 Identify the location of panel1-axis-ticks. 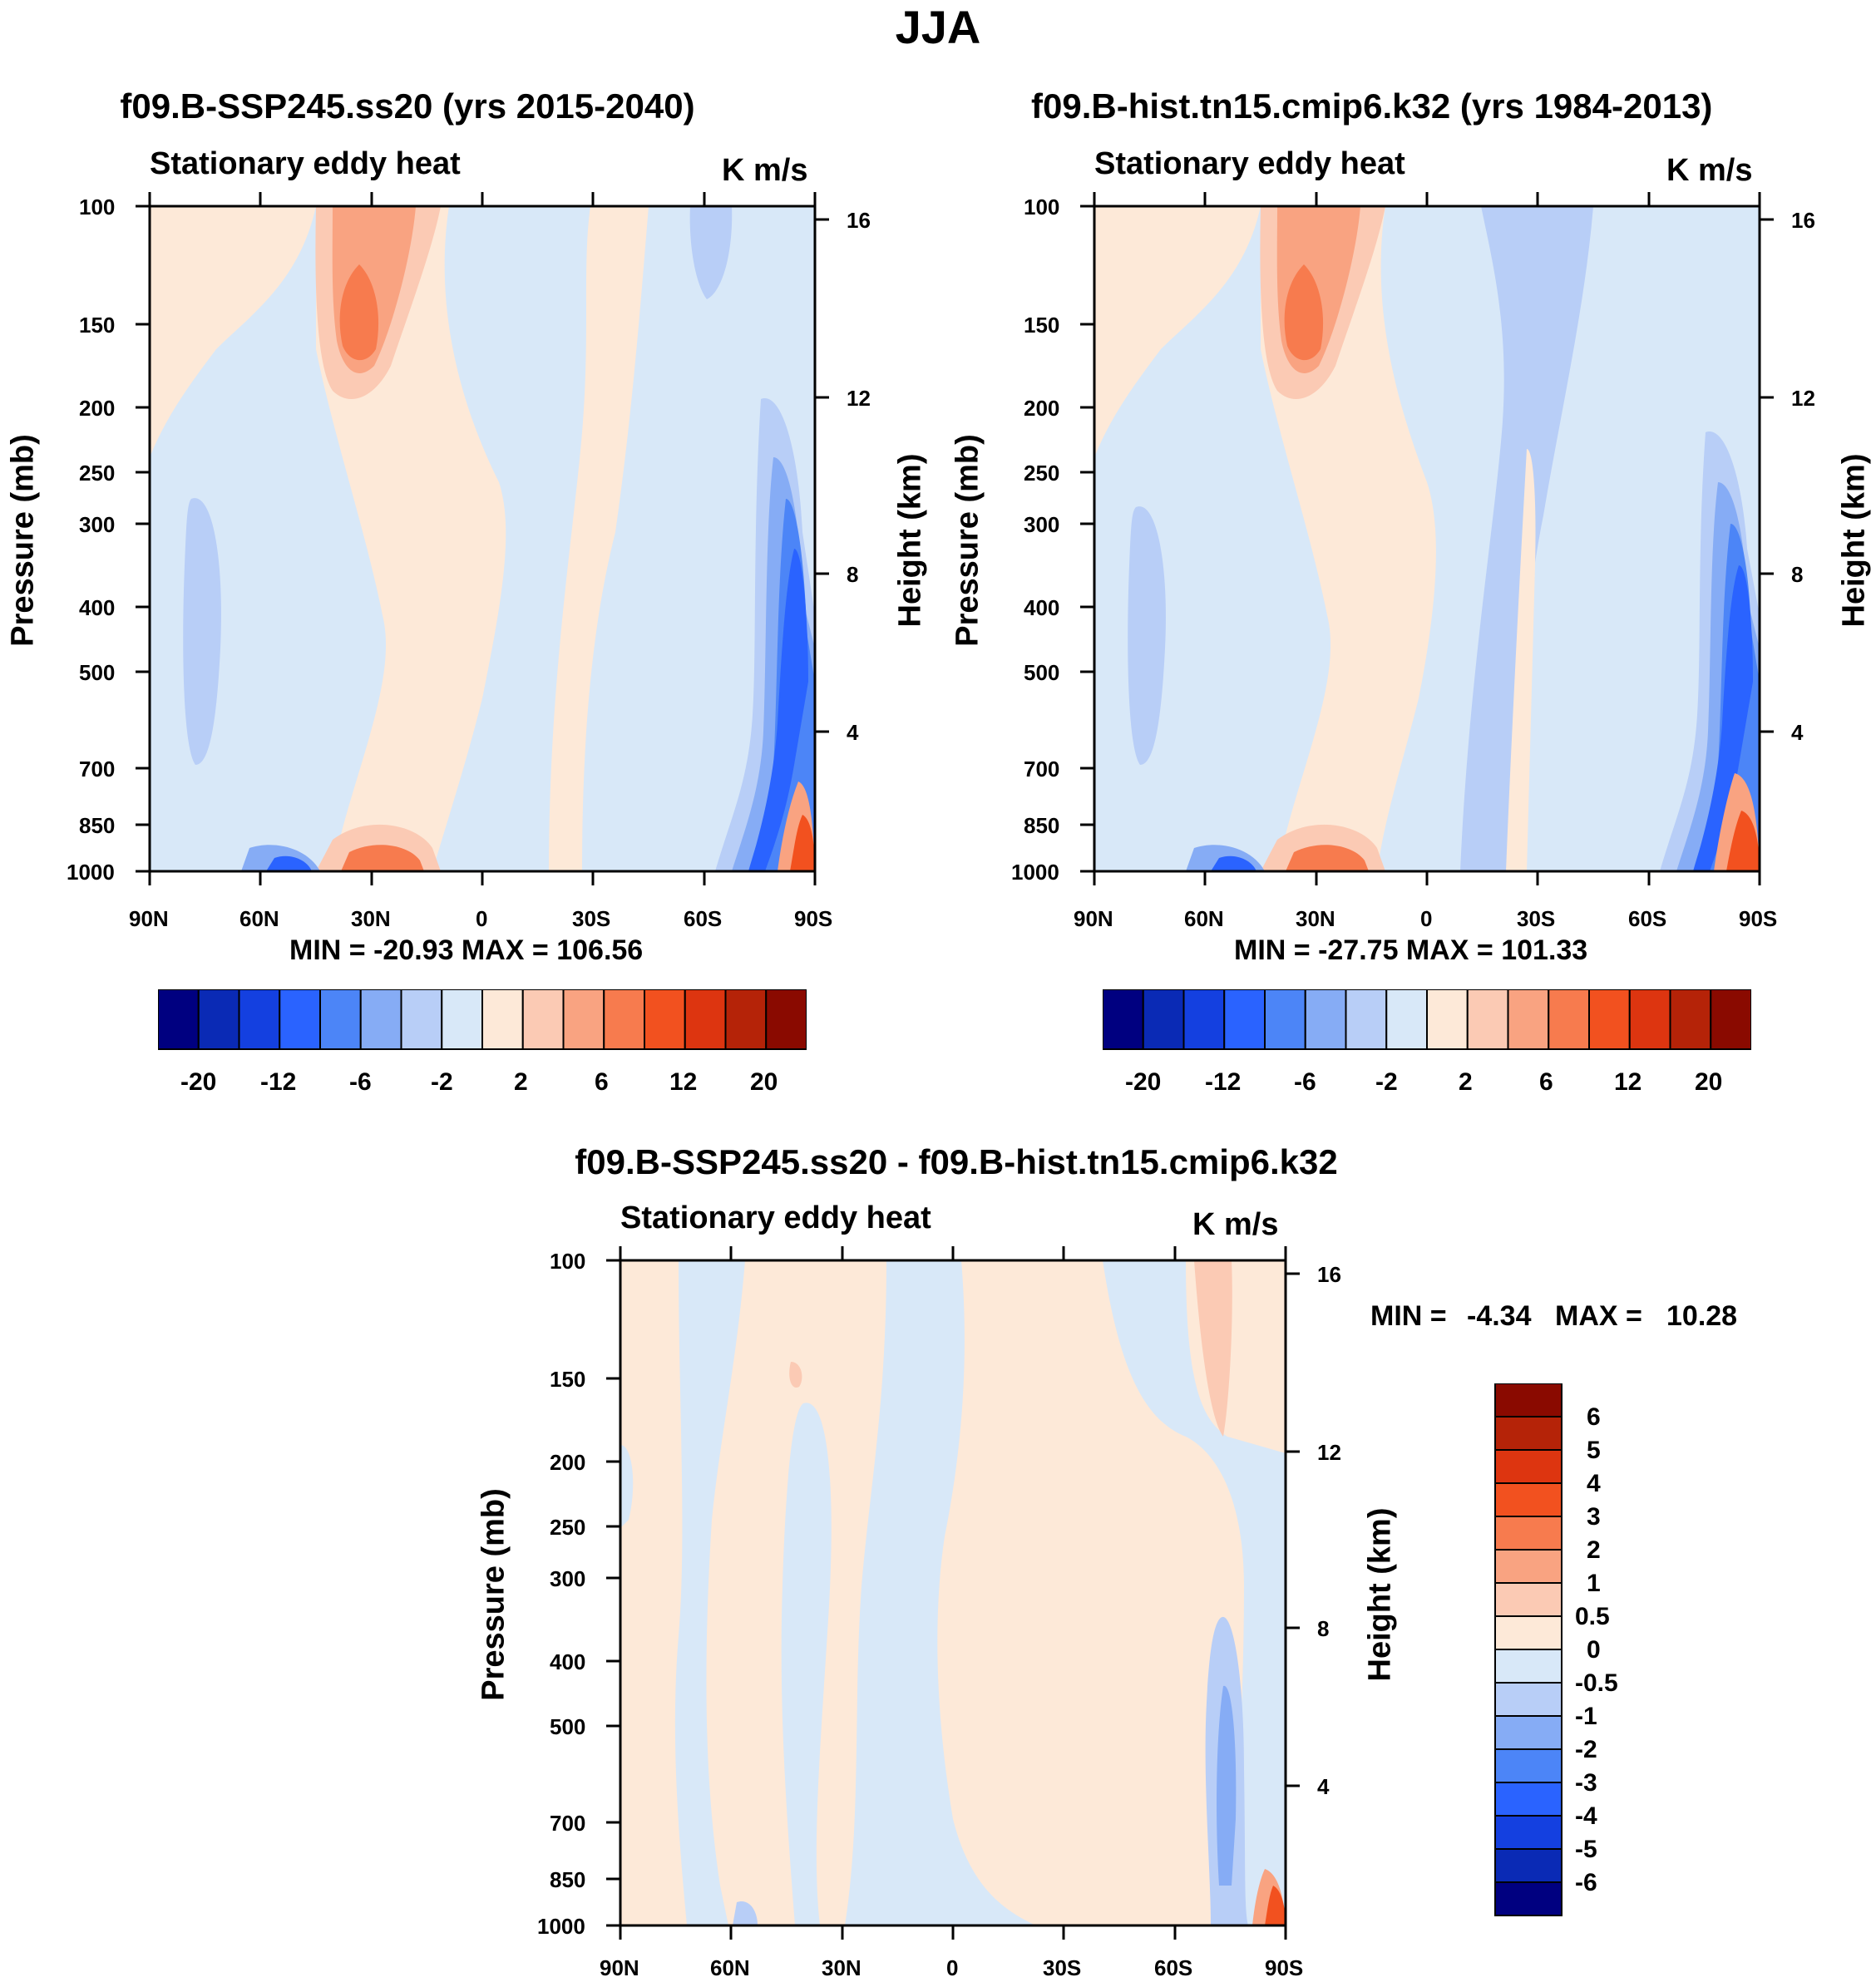
(482, 538).